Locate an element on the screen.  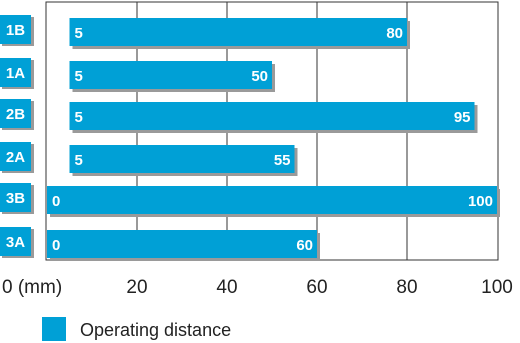
category-label: 1A is located at coordinates (15, 73).